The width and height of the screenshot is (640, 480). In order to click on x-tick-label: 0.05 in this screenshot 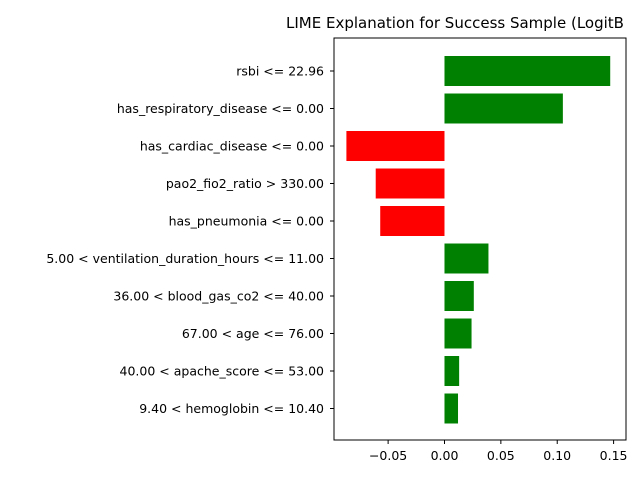, I will do `click(501, 455)`.